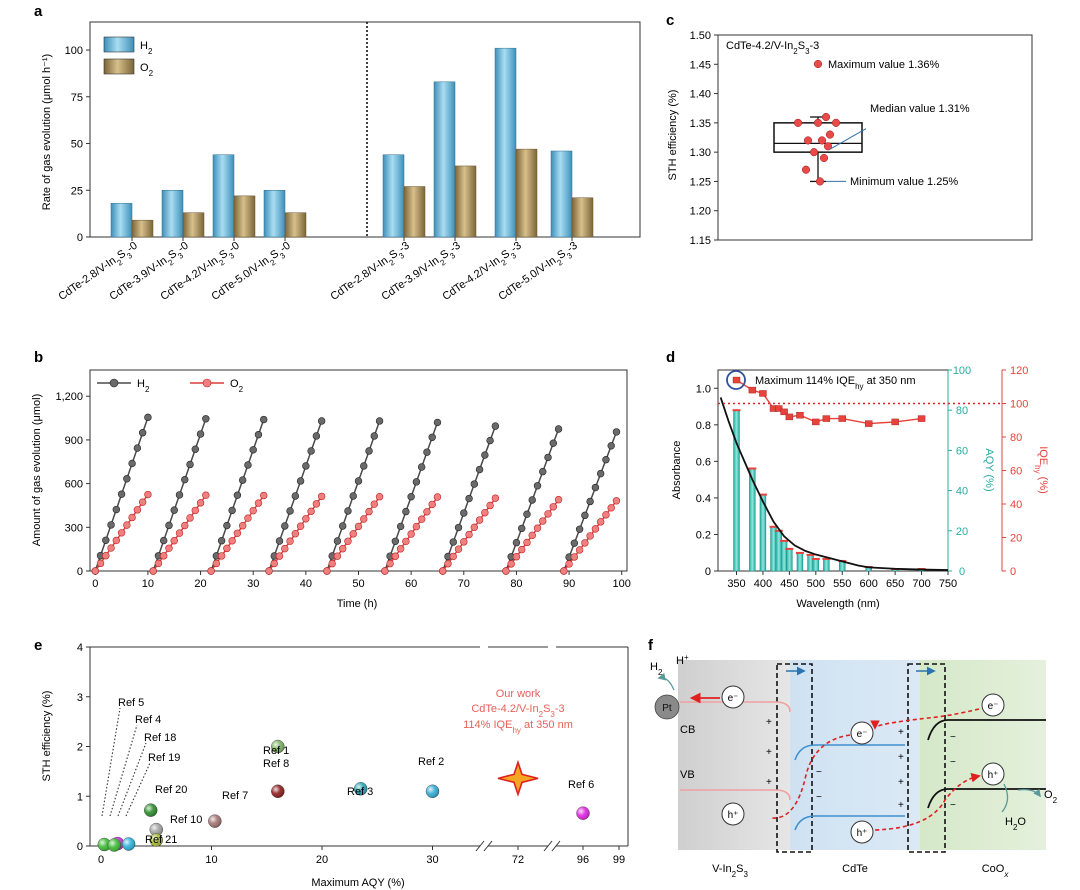 The height and width of the screenshot is (890, 1080). Describe the element at coordinates (1019, 371) in the screenshot. I see `y-tick-label-right: 120` at that location.